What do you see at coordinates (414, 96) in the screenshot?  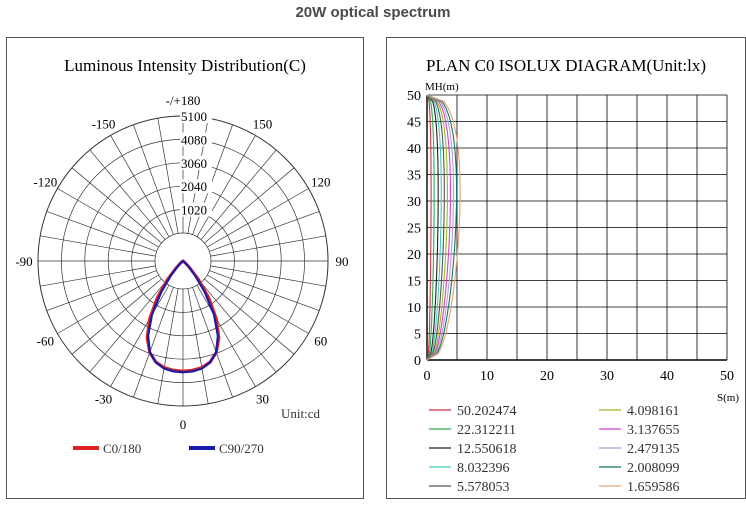 I see `isolux-y-tick-label: 50` at bounding box center [414, 96].